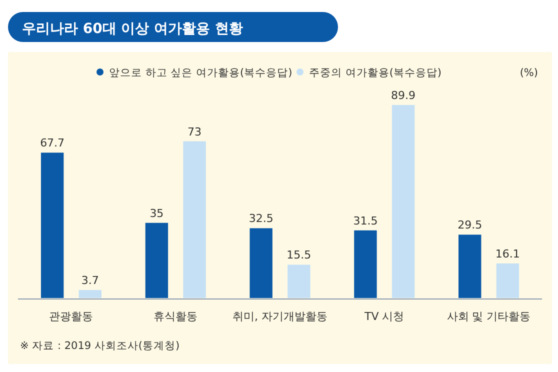 Image resolution: width=558 pixels, height=372 pixels. What do you see at coordinates (403, 95) in the screenshot?
I see `data-label: 89.9` at bounding box center [403, 95].